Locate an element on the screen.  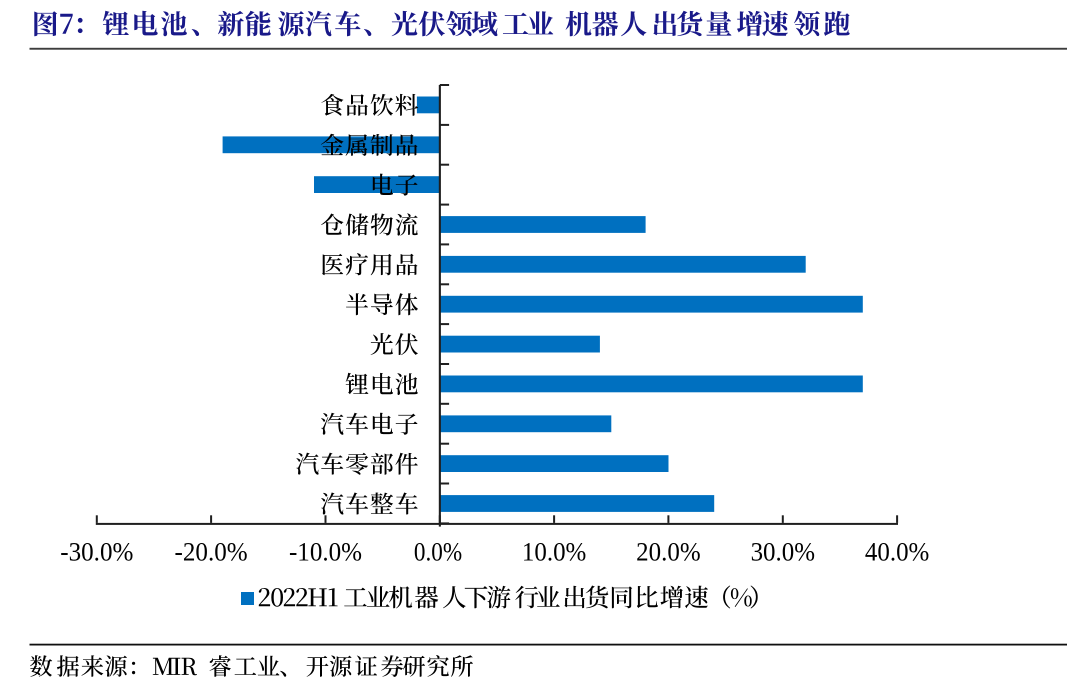
svg-text: 10.0% is located at coordinates (554, 552).